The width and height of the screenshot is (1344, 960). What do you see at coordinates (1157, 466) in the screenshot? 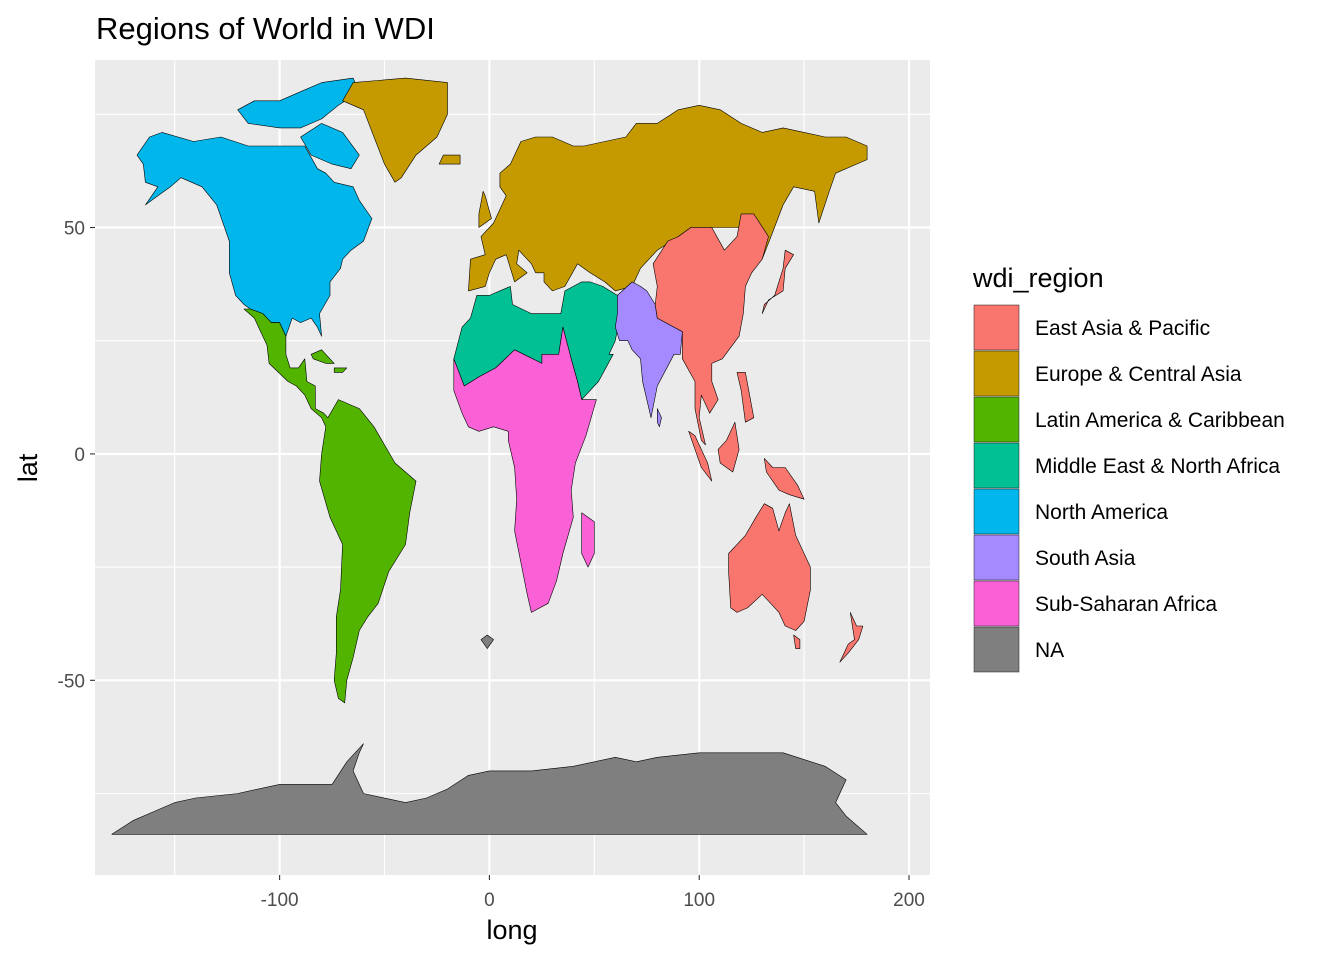
I see `legend-label: Middle East & North Africa` at bounding box center [1157, 466].